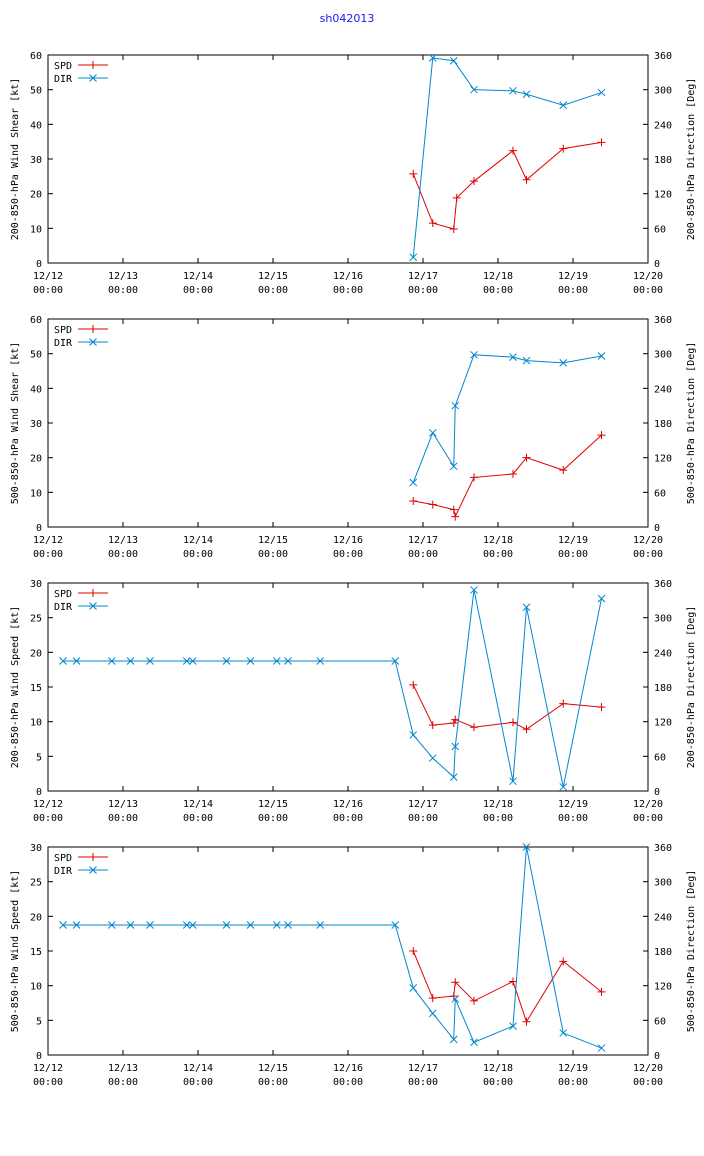 This screenshot has width=704, height=1156. What do you see at coordinates (648, 804) in the screenshot?
I see `panel3-x-tick-date: 12/20` at bounding box center [648, 804].